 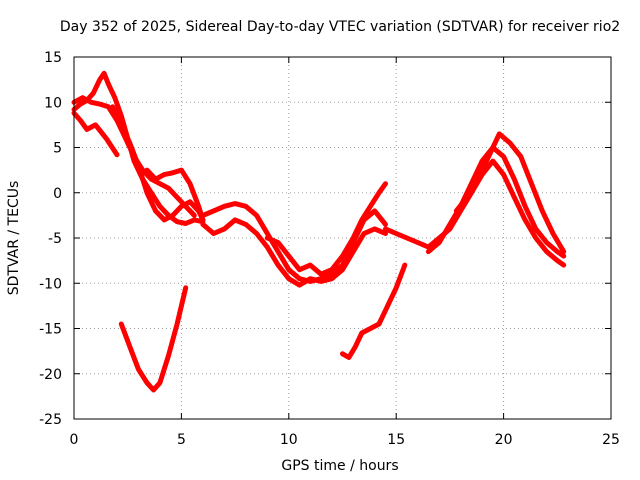 What do you see at coordinates (50, 284) in the screenshot?
I see `y-tick-label: -10` at bounding box center [50, 284].